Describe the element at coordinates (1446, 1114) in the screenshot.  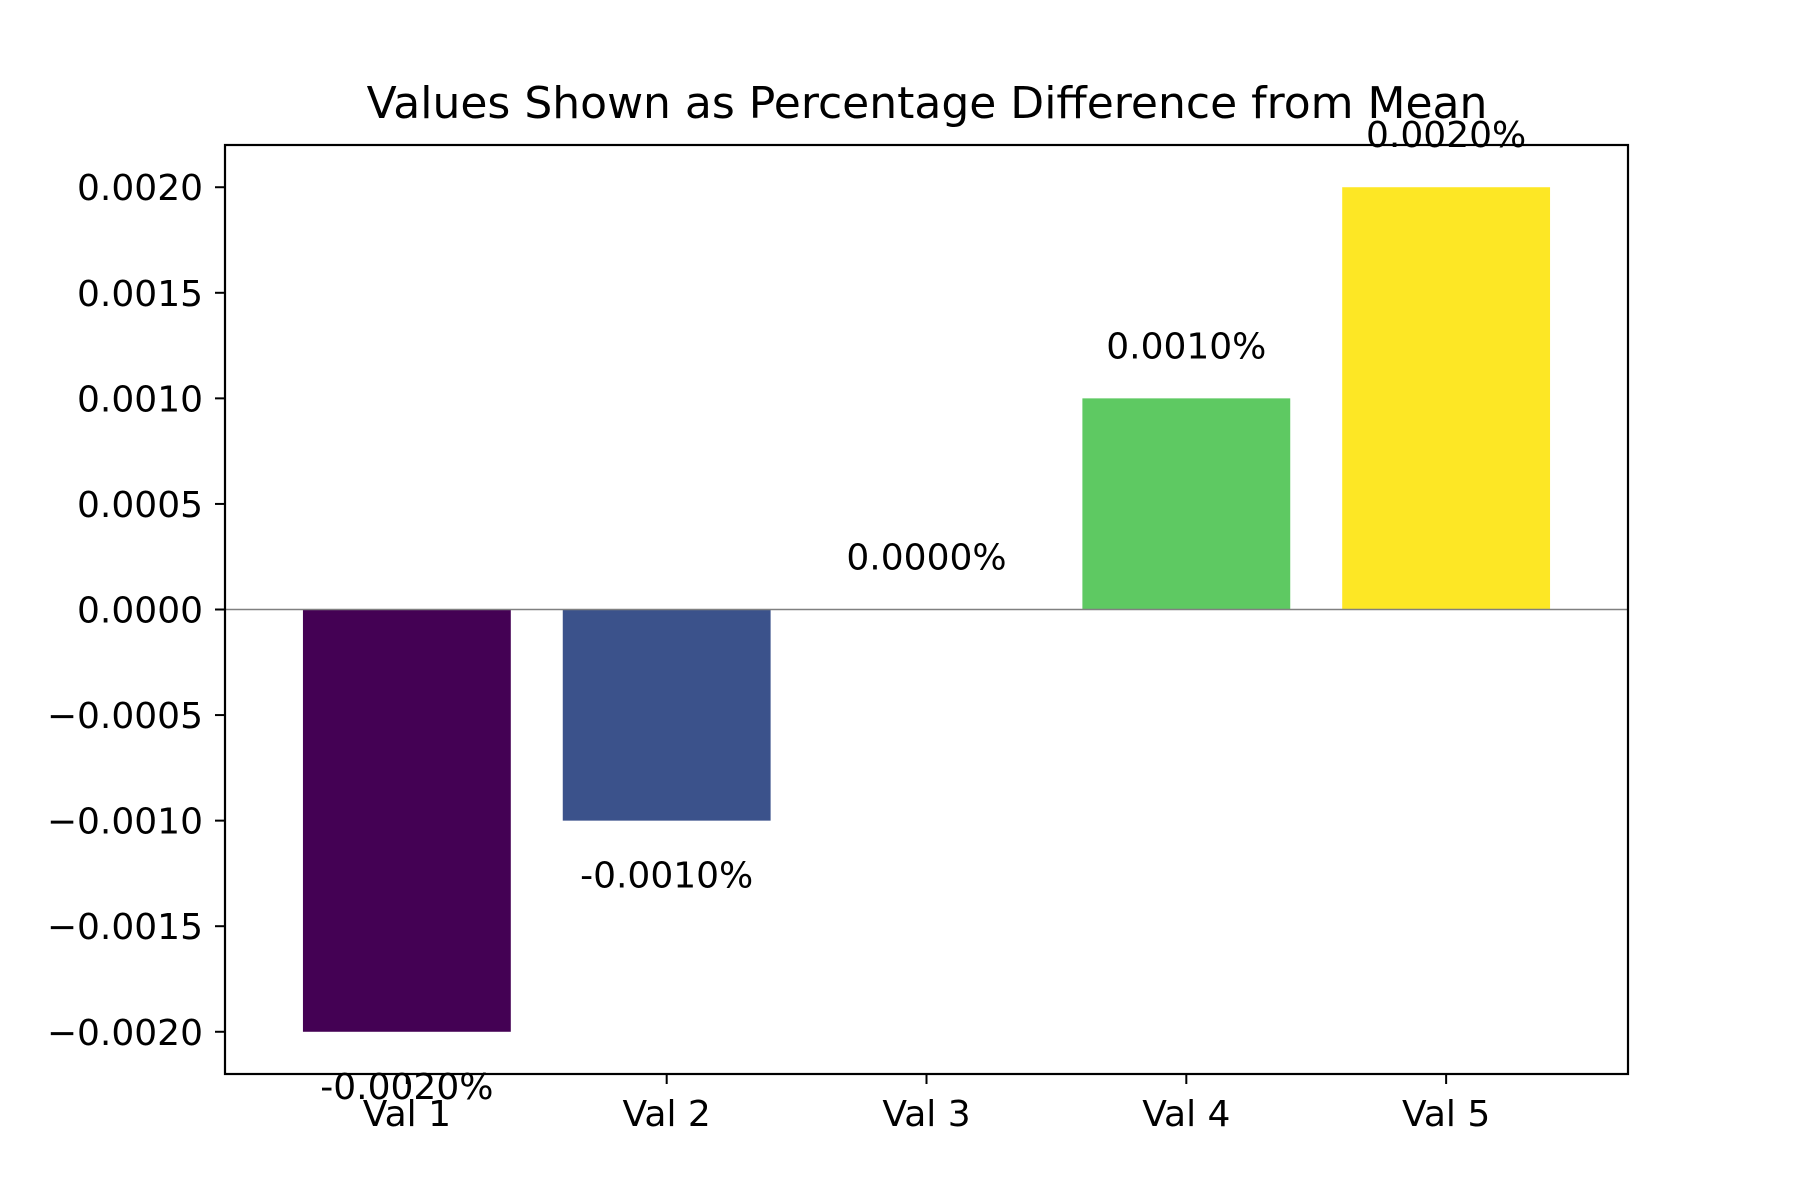
I see `x-tick-label-5: Val 5` at that location.